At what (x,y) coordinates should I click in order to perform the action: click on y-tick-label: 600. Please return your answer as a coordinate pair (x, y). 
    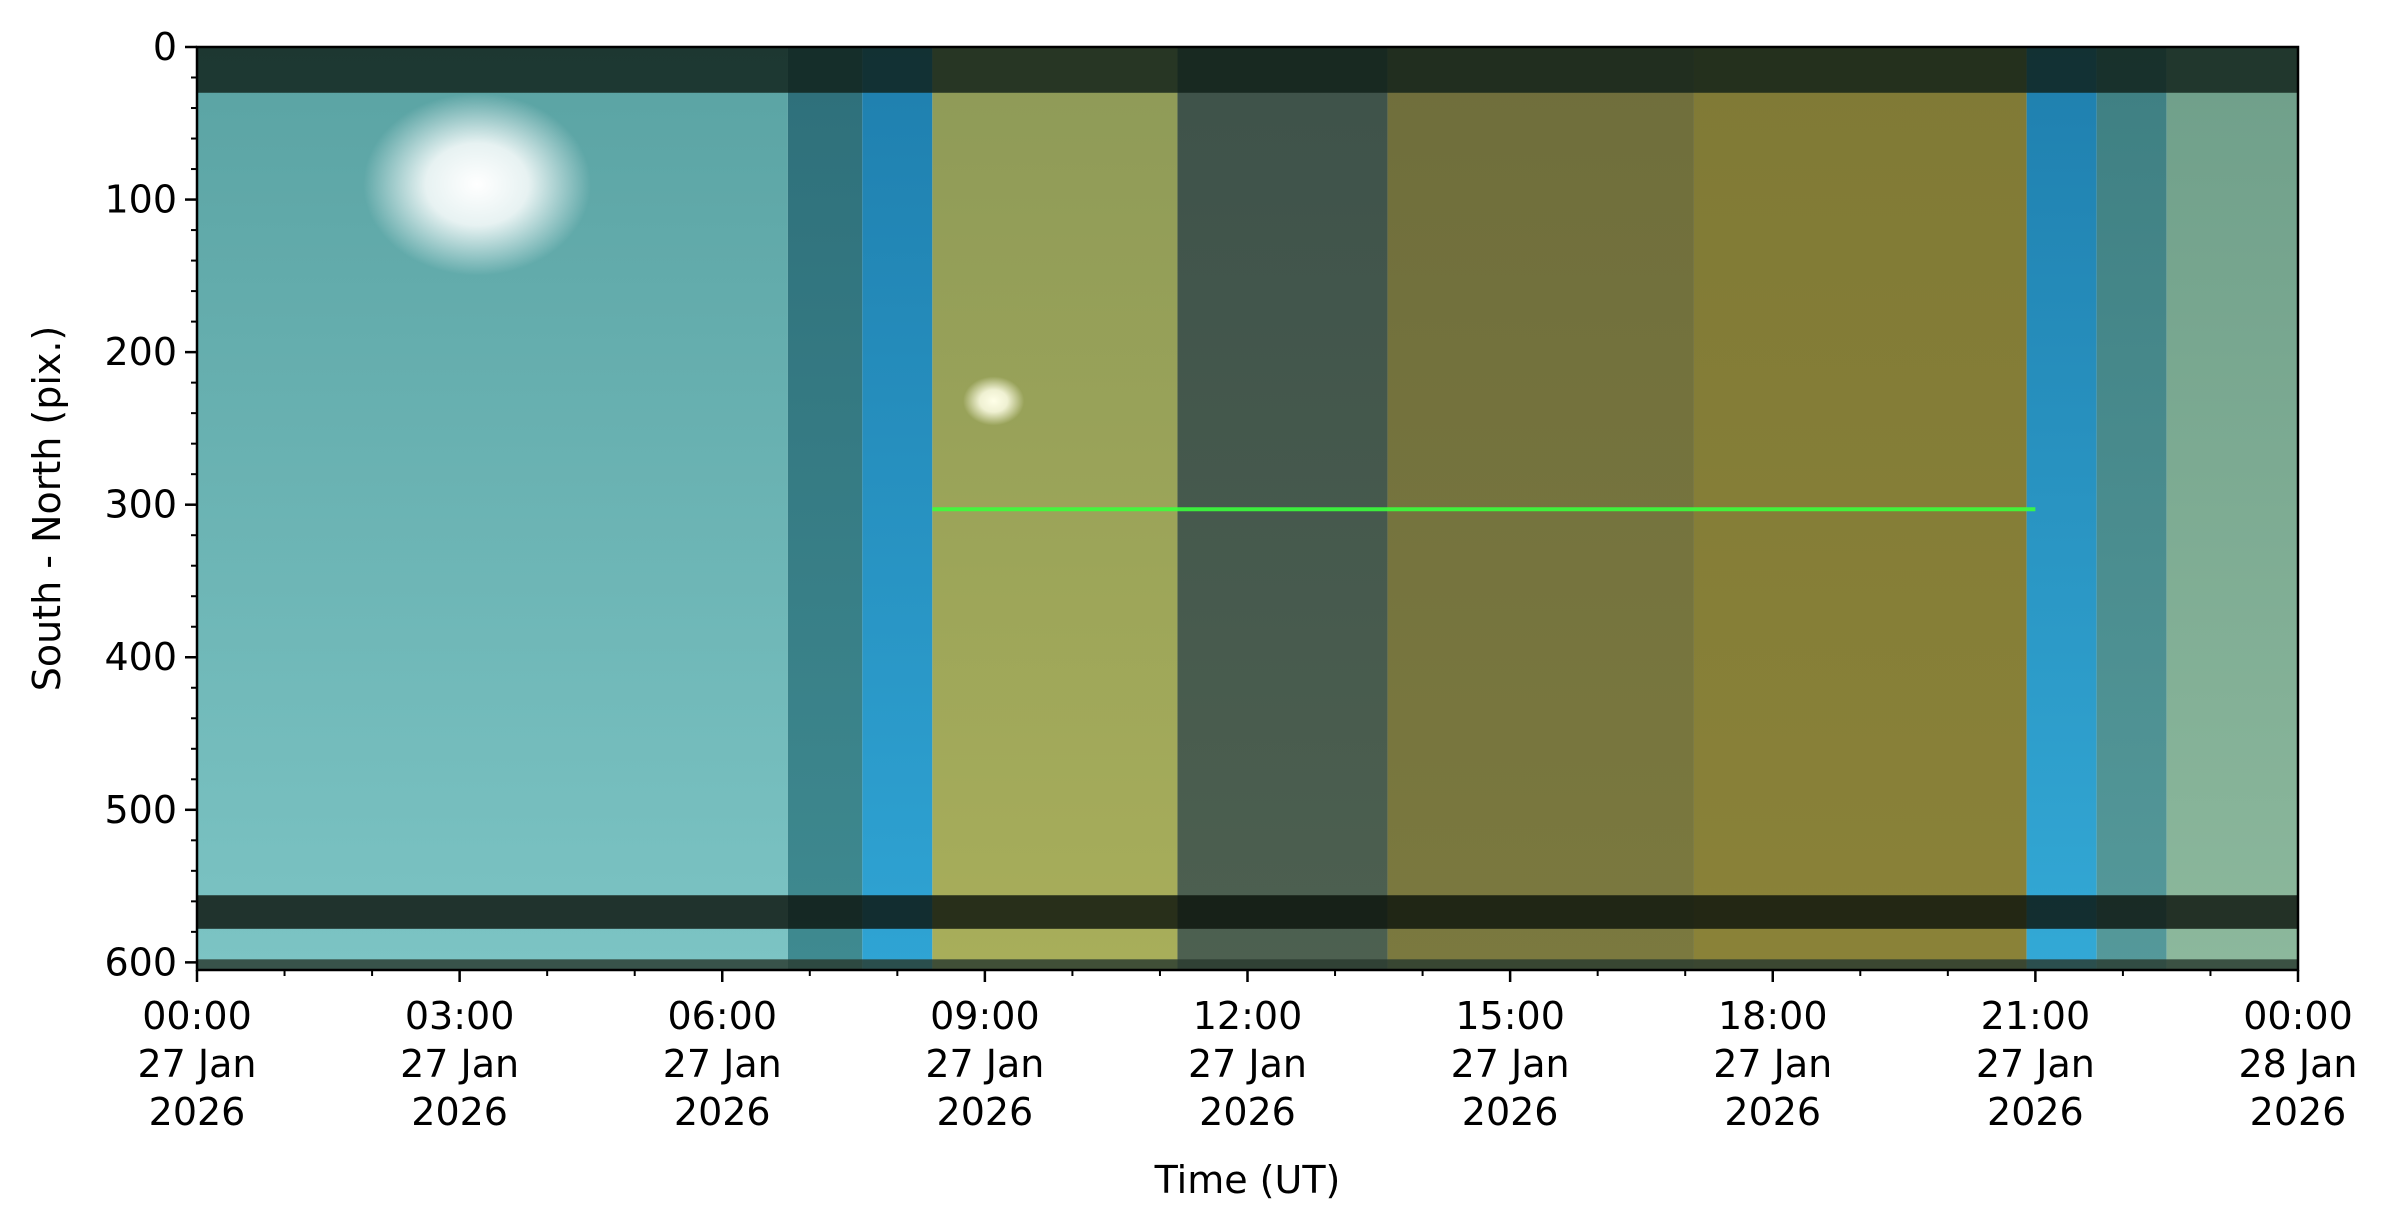
    Looking at the image, I should click on (140, 962).